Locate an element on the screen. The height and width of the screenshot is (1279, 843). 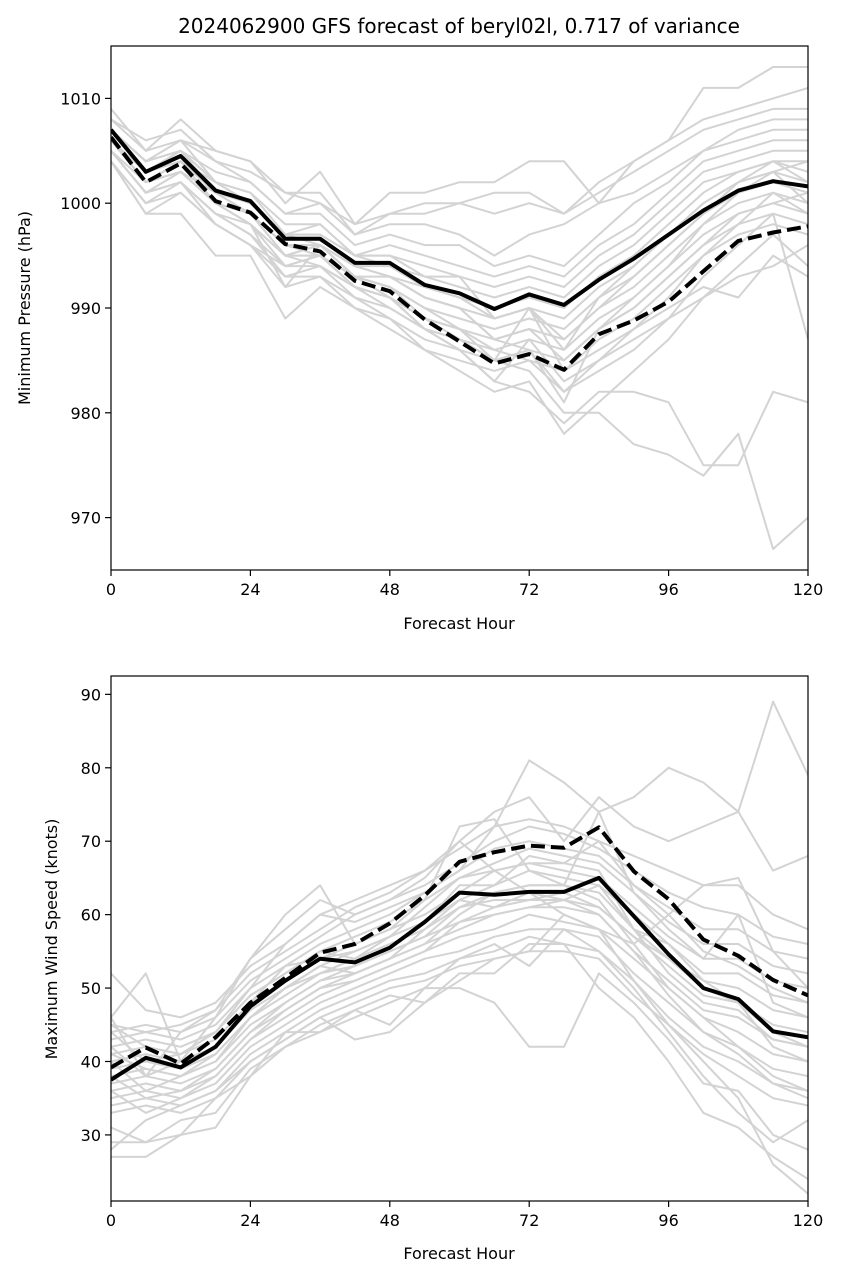
pressure-y-tick-label: 1000 is located at coordinates (80, 203).